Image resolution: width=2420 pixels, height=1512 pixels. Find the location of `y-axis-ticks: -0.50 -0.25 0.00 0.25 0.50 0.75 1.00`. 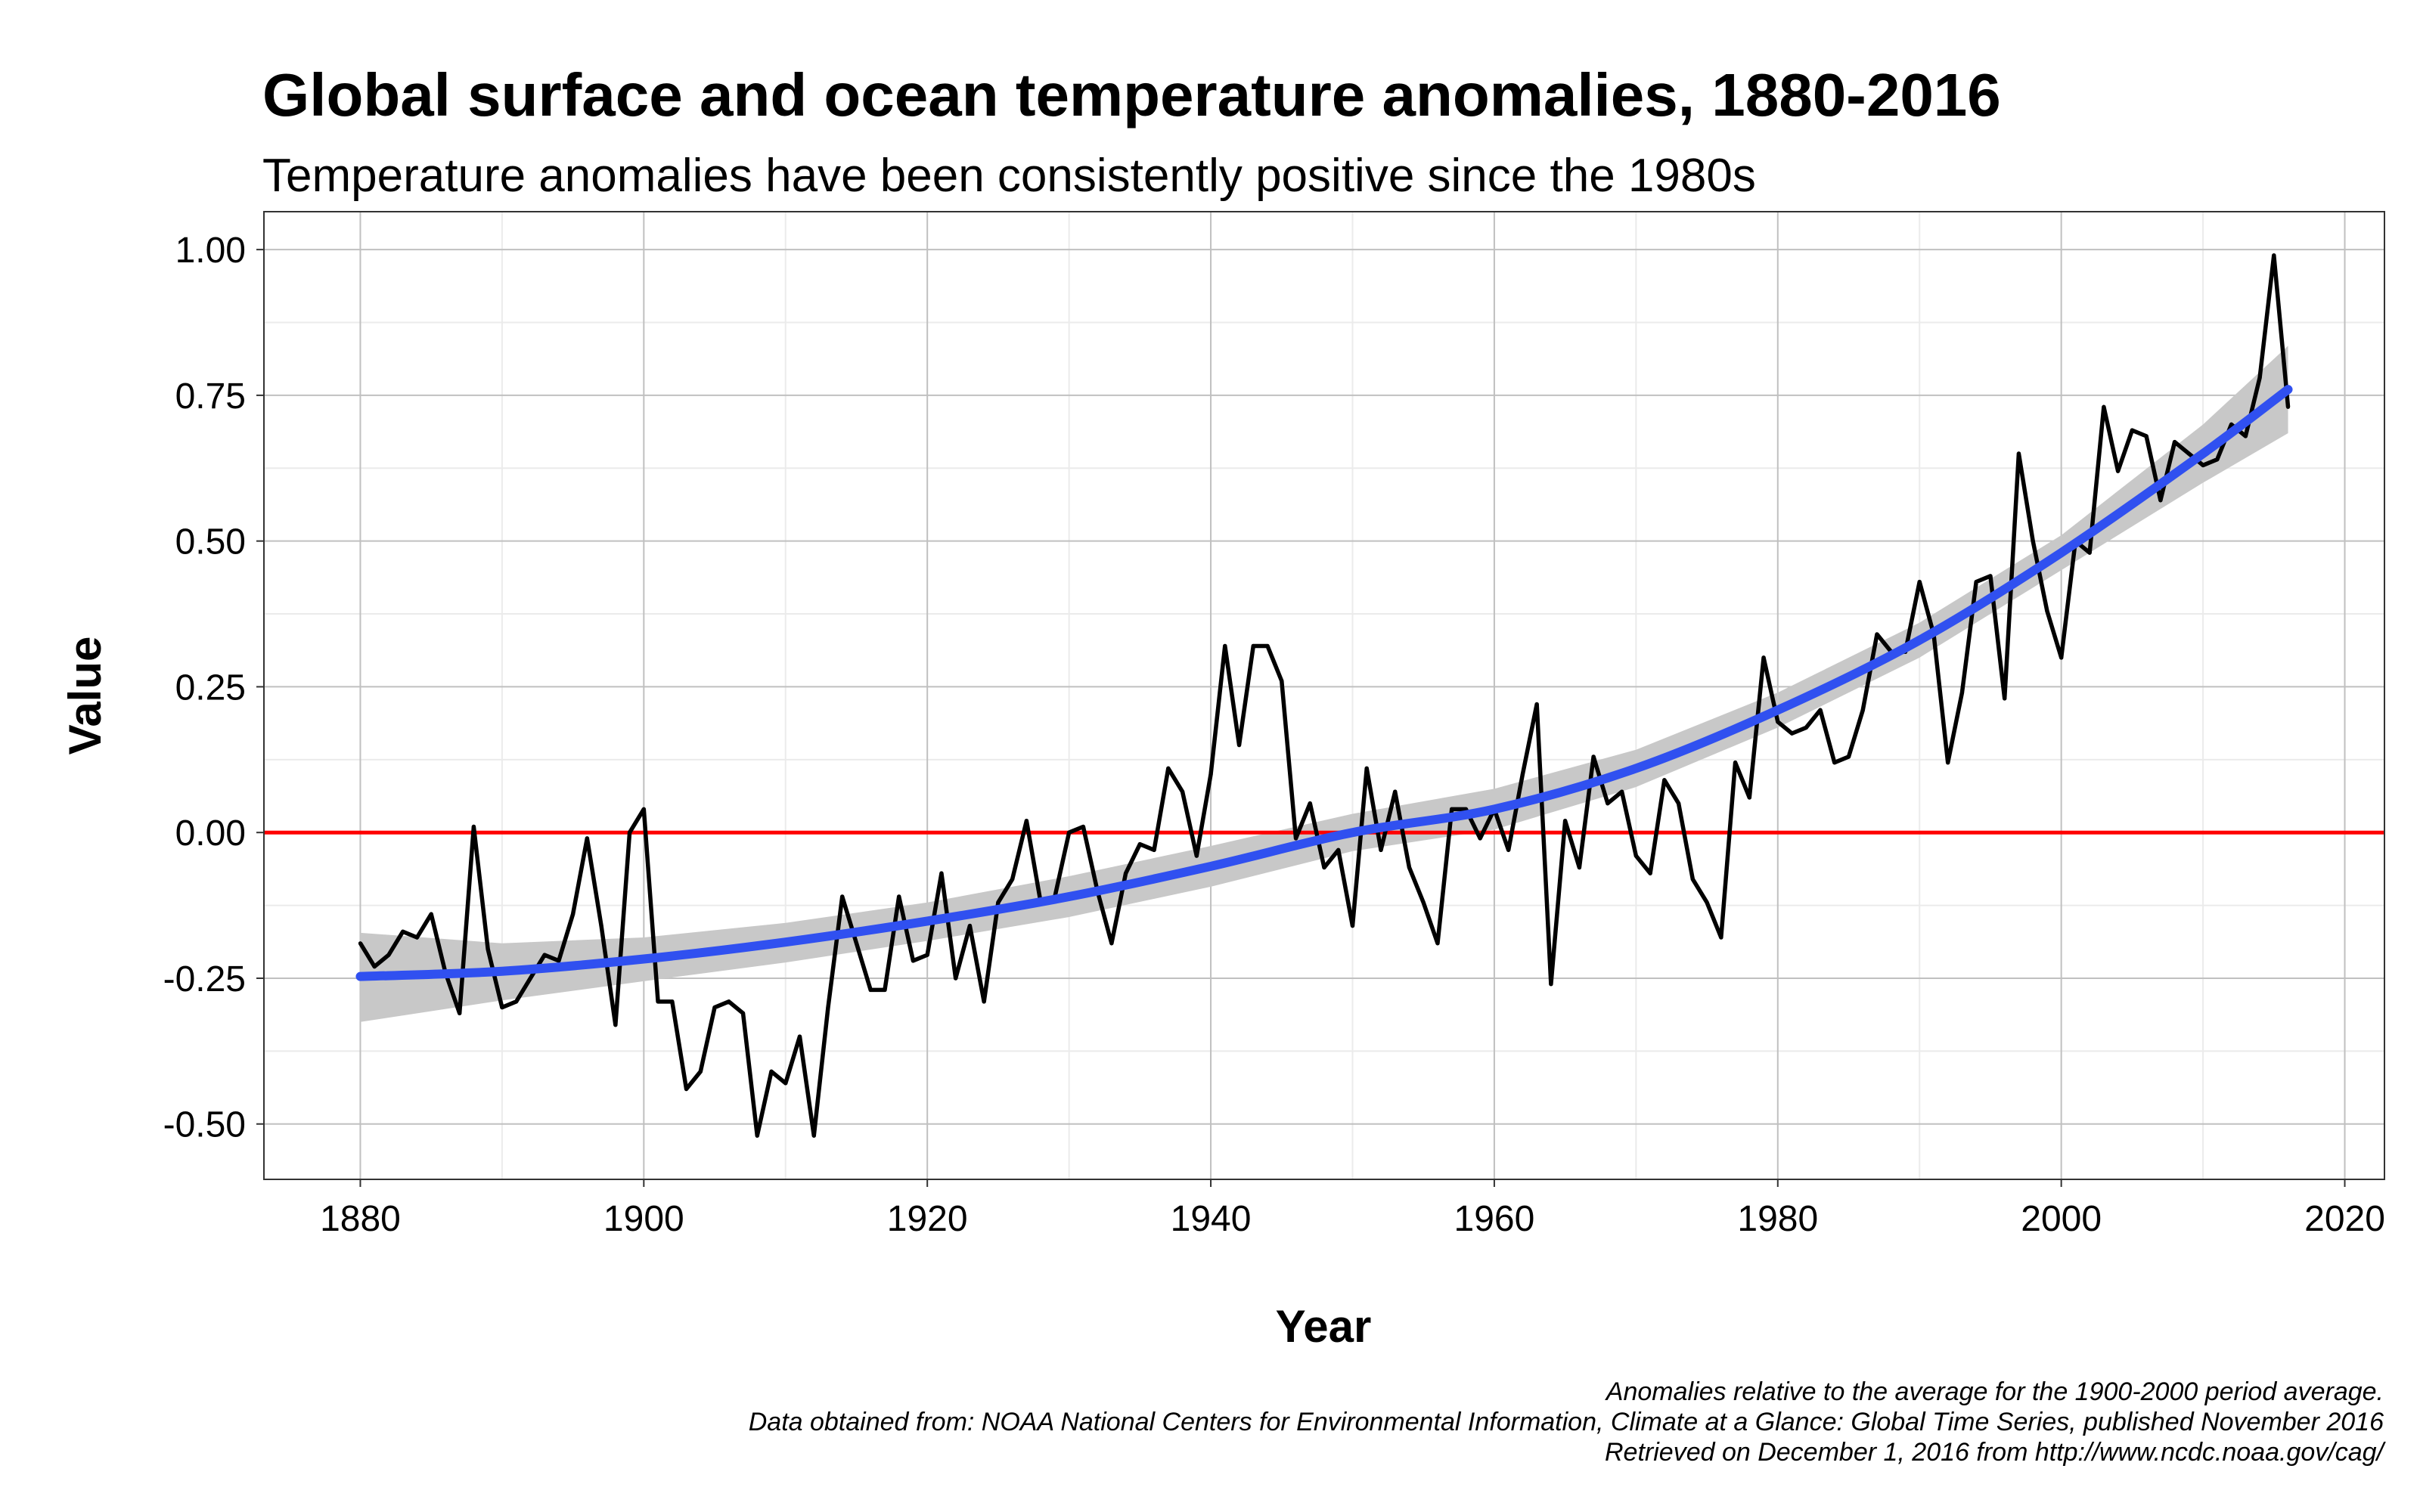

y-axis-ticks: -0.50 -0.25 0.00 0.25 0.50 0.75 1.00 is located at coordinates (214, 688).